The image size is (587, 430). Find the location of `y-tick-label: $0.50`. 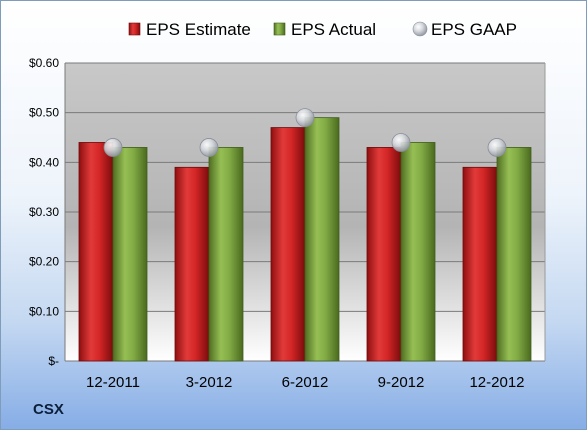

y-tick-label: $0.50 is located at coordinates (44, 113).